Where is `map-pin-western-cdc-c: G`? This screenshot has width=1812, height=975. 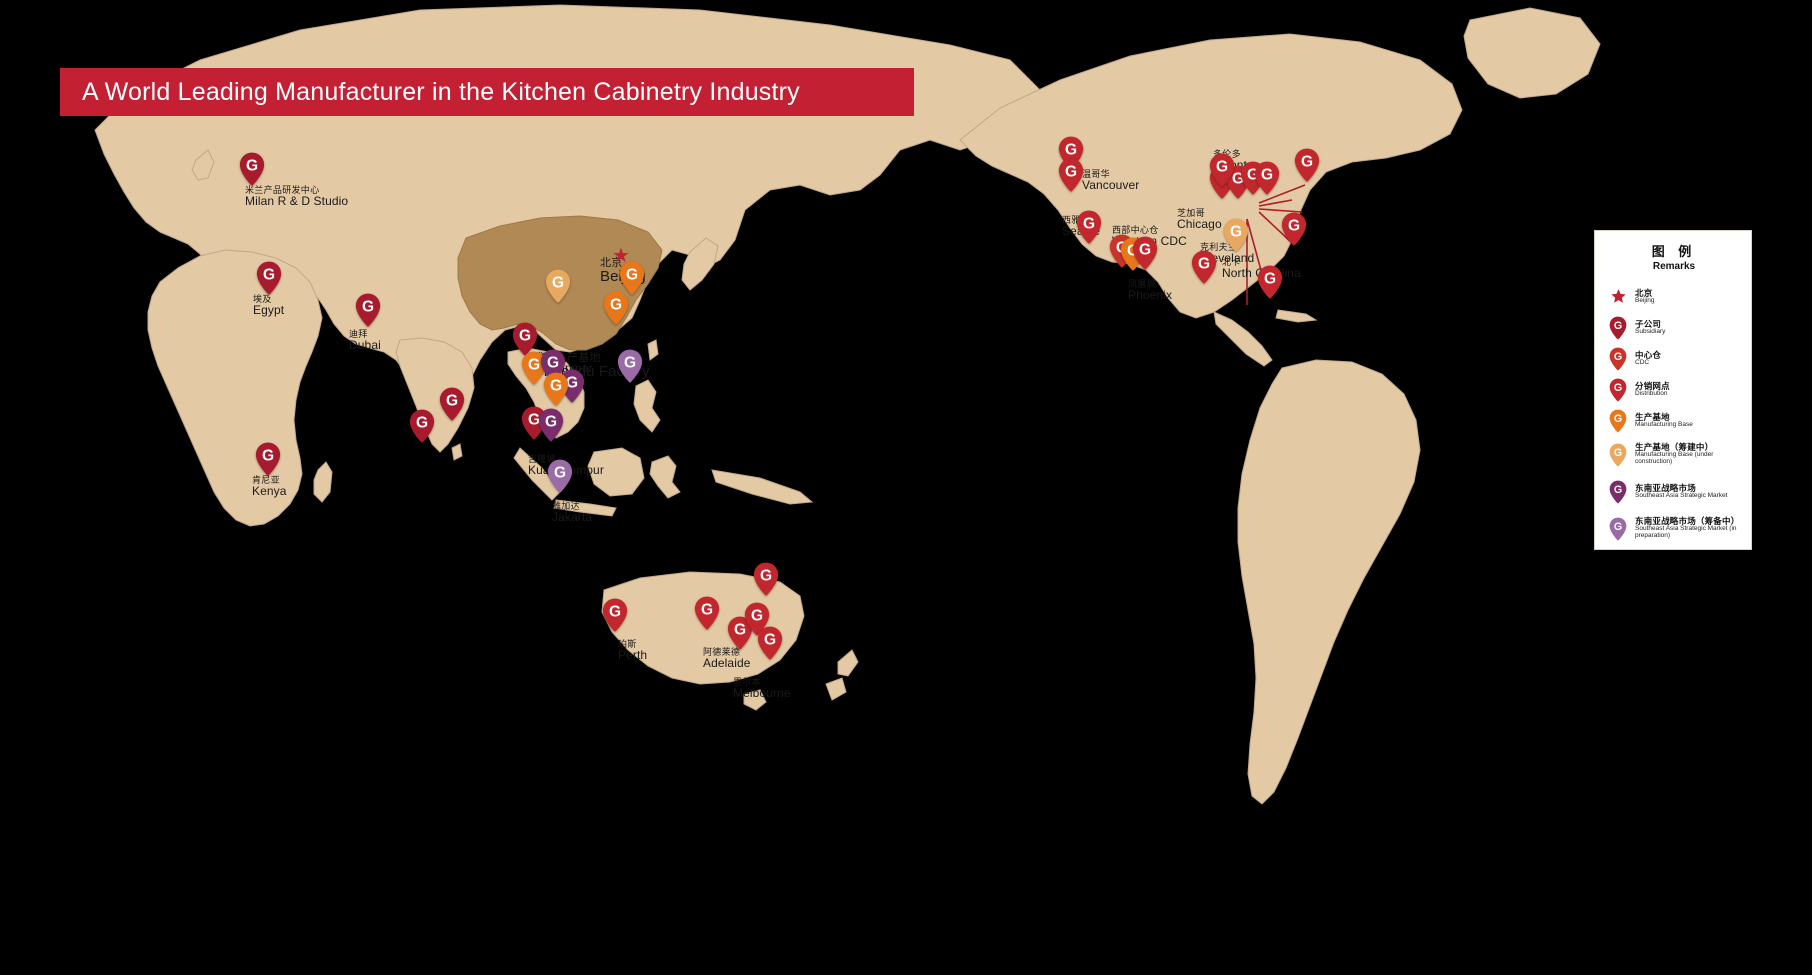 map-pin-western-cdc-c: G is located at coordinates (1145, 253).